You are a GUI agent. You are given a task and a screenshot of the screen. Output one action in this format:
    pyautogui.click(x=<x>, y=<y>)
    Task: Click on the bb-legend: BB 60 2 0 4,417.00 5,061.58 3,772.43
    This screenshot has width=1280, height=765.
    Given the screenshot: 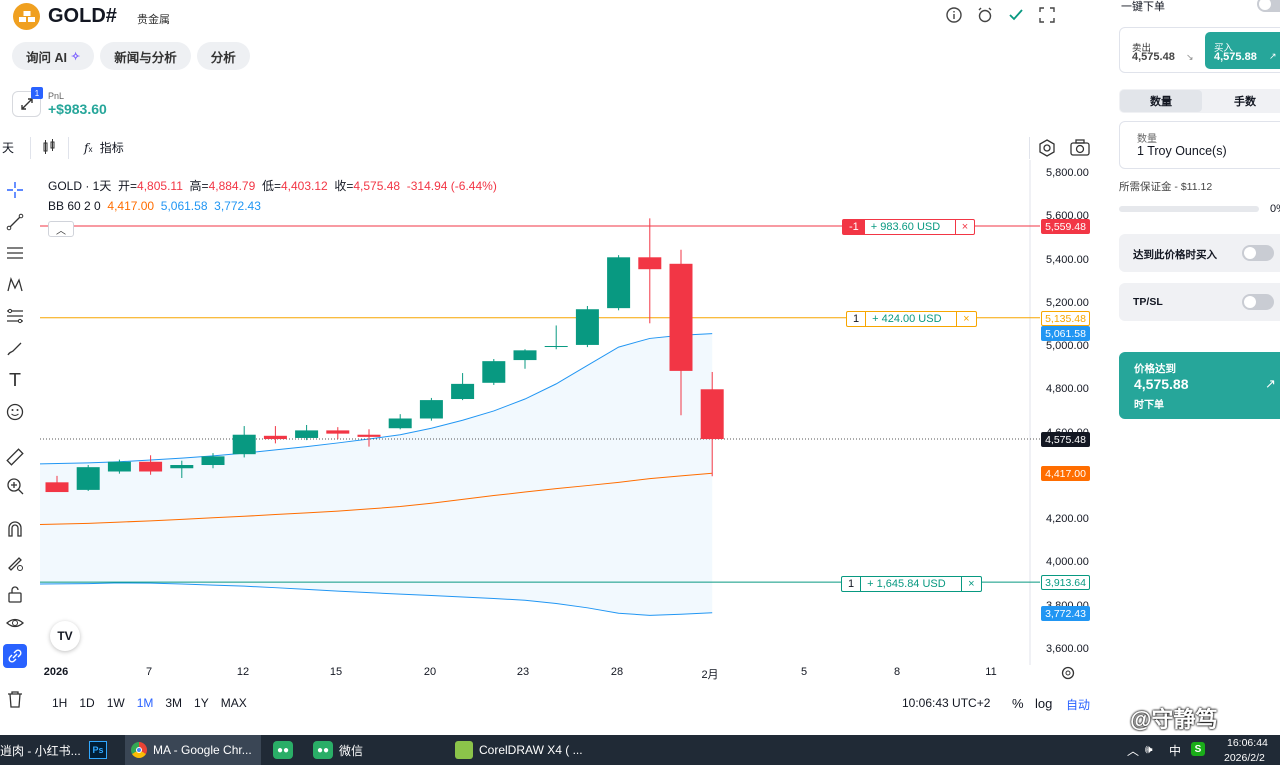 What is the action you would take?
    pyautogui.click(x=154, y=206)
    